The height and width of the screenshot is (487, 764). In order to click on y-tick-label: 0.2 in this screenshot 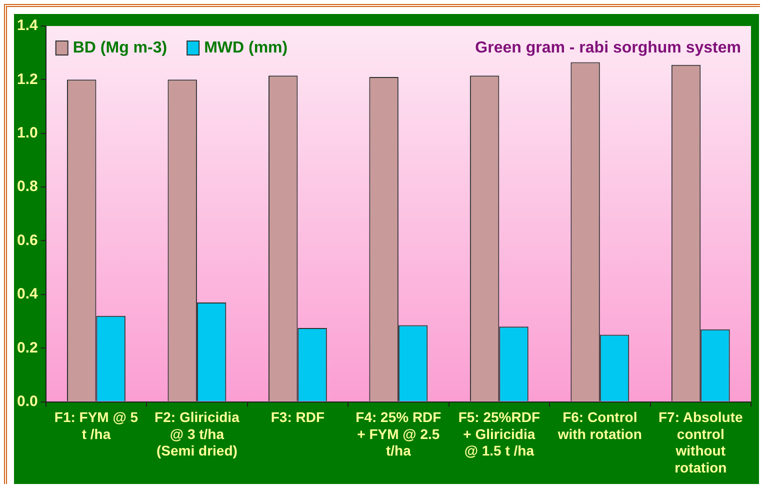, I will do `click(27, 347)`.